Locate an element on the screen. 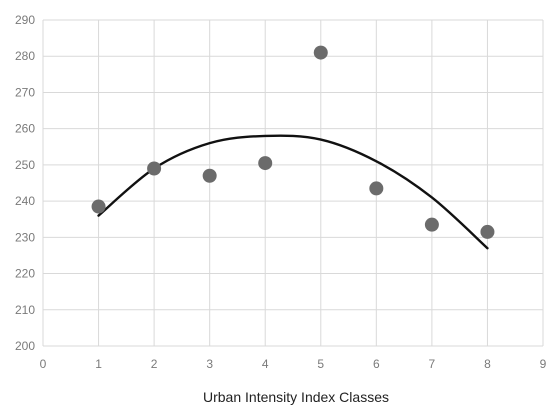  x-tick-label-7: 7 is located at coordinates (432, 364).